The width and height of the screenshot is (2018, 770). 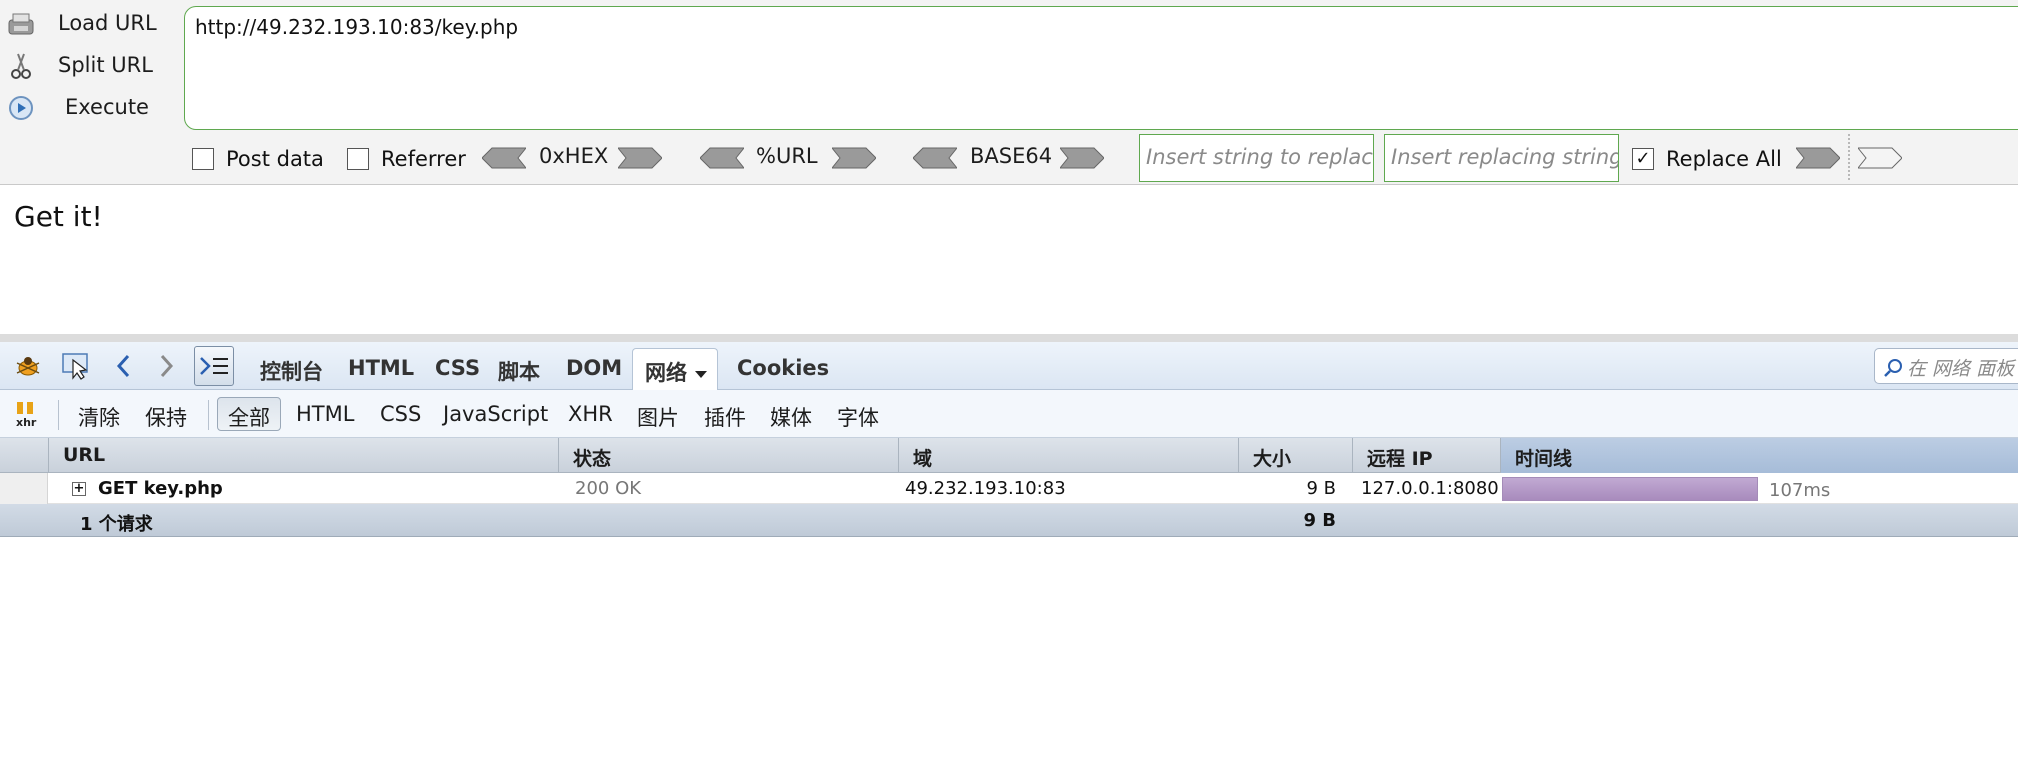 I want to click on split-url-label: Split URL, so click(x=105, y=65).